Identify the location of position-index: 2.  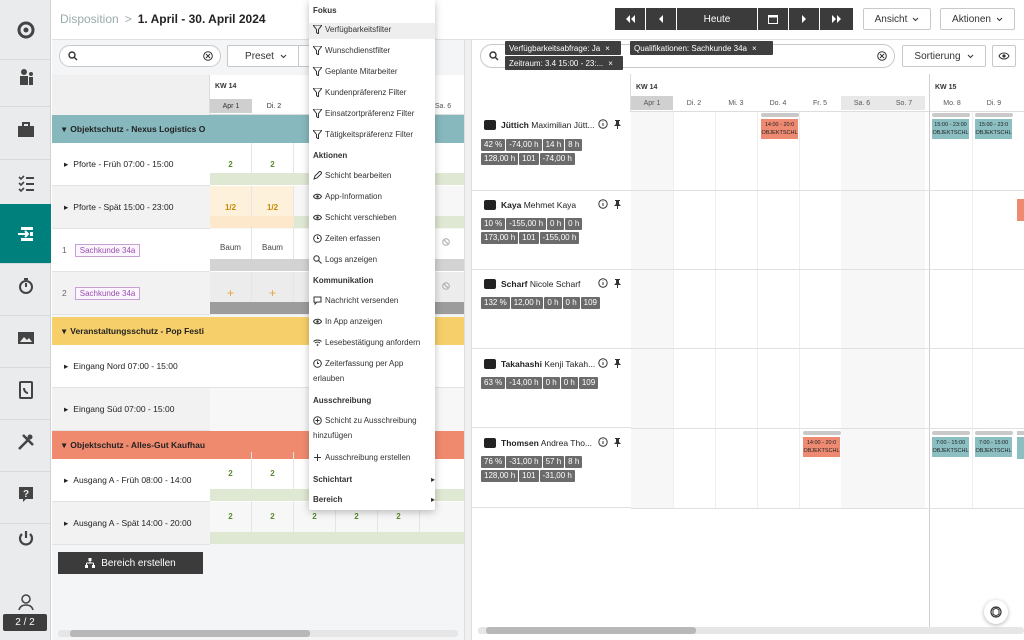
(64, 293).